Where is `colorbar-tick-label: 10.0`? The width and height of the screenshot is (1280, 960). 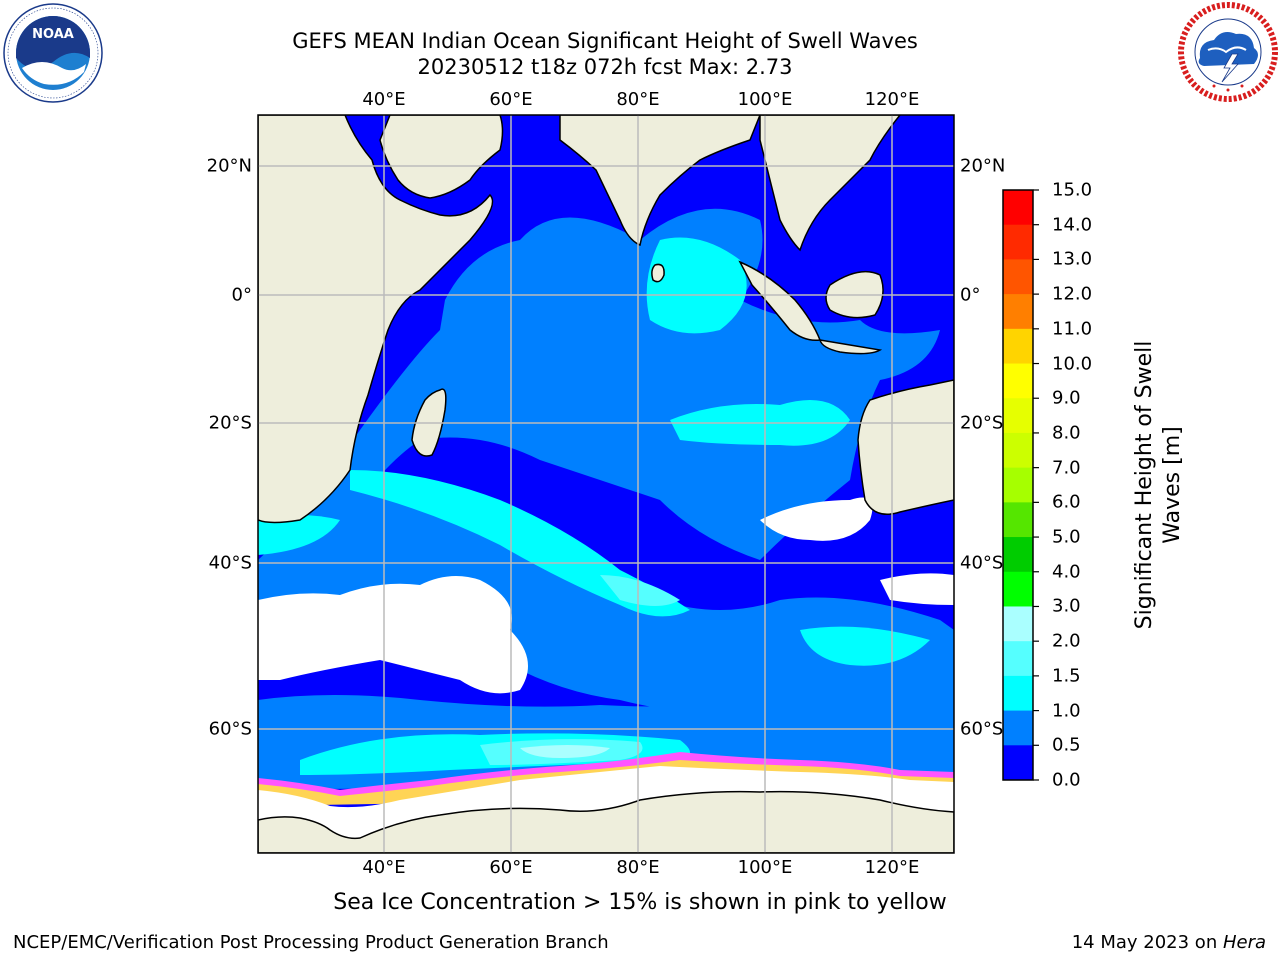 colorbar-tick-label: 10.0 is located at coordinates (1072, 364).